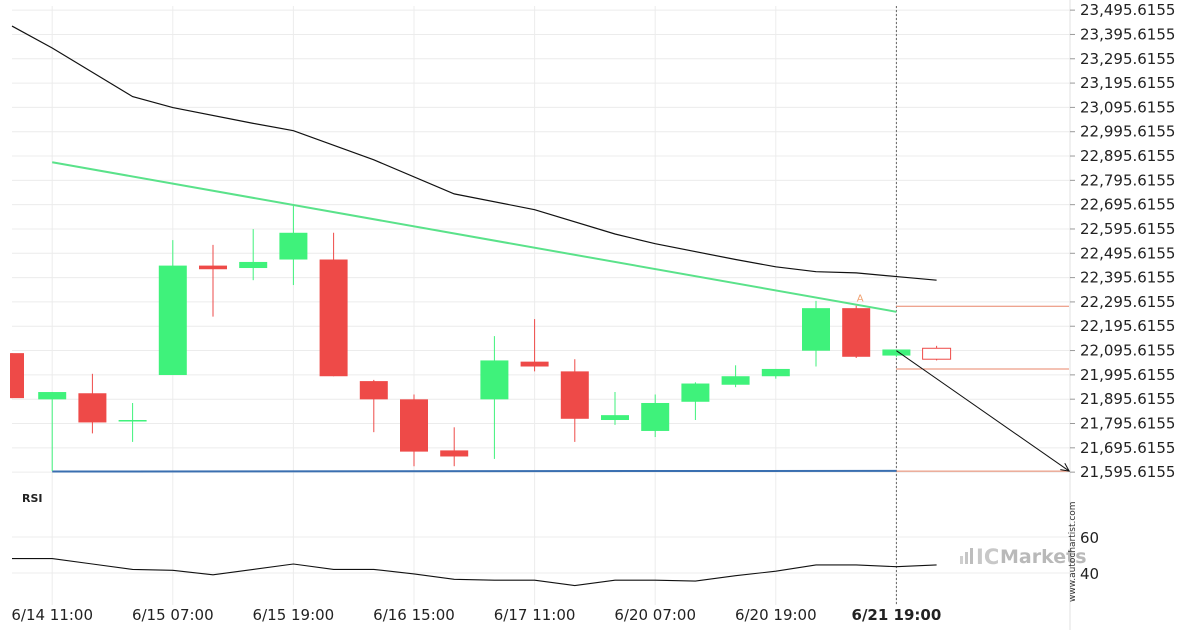  What do you see at coordinates (655, 615) in the screenshot?
I see `time-tick-label-5: 6/20 07:00` at bounding box center [655, 615].